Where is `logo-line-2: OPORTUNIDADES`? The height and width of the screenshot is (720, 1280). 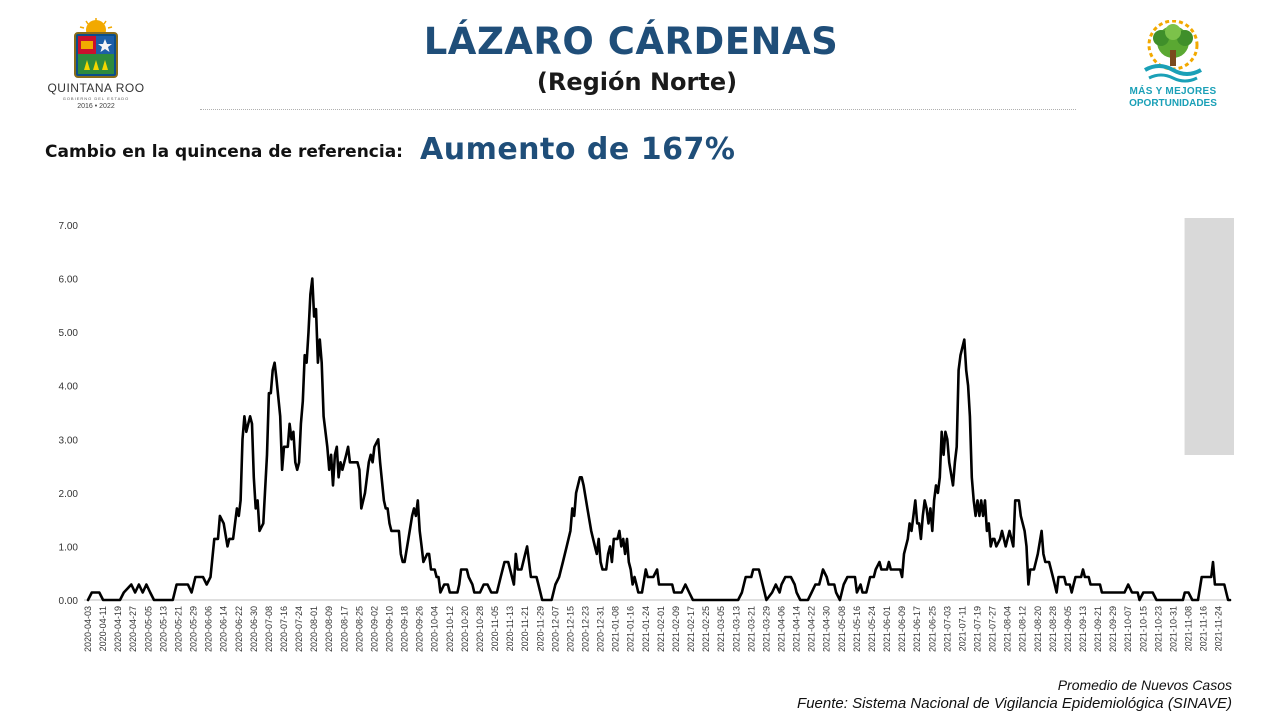
logo-line-2: OPORTUNIDADES is located at coordinates (1173, 103).